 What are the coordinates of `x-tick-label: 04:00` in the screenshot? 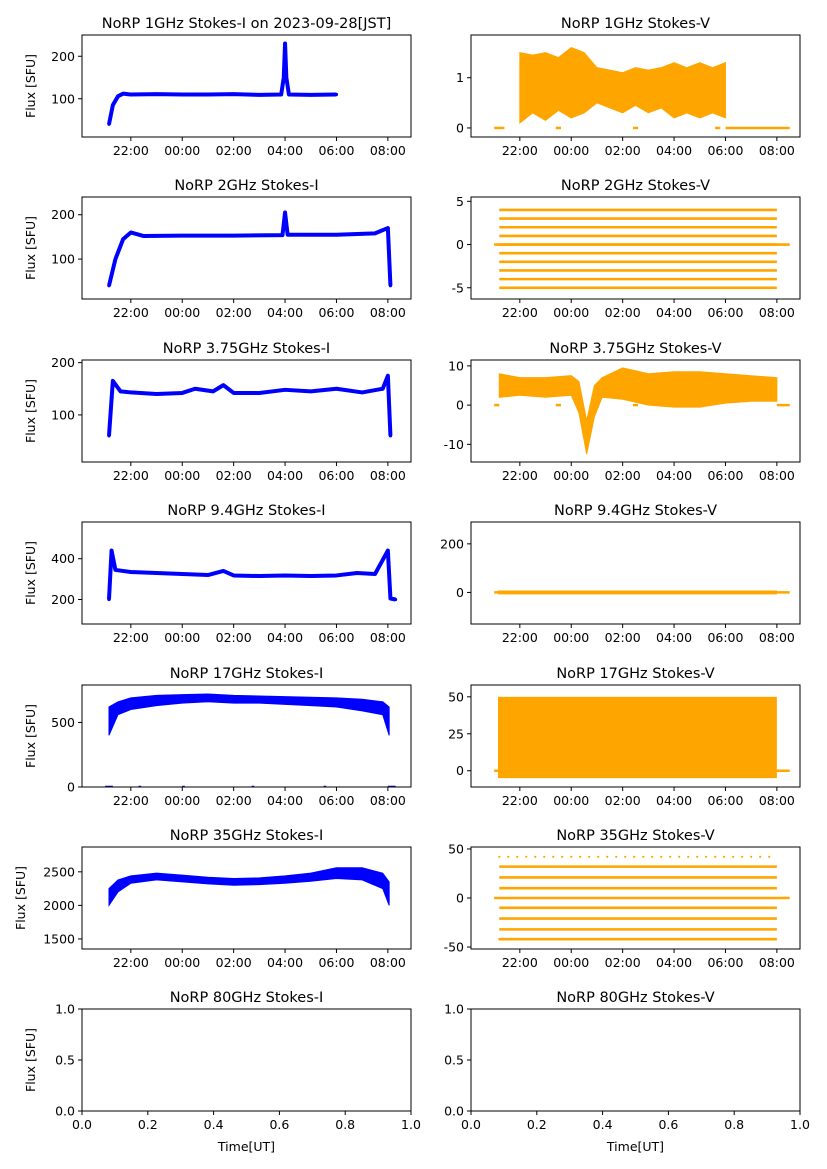 It's located at (285, 150).